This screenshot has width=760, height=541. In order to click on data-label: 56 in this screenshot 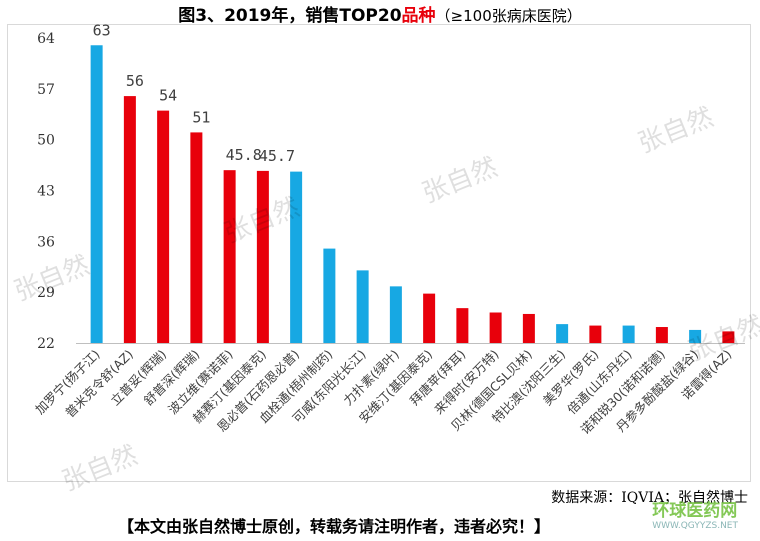, I will do `click(135, 81)`.